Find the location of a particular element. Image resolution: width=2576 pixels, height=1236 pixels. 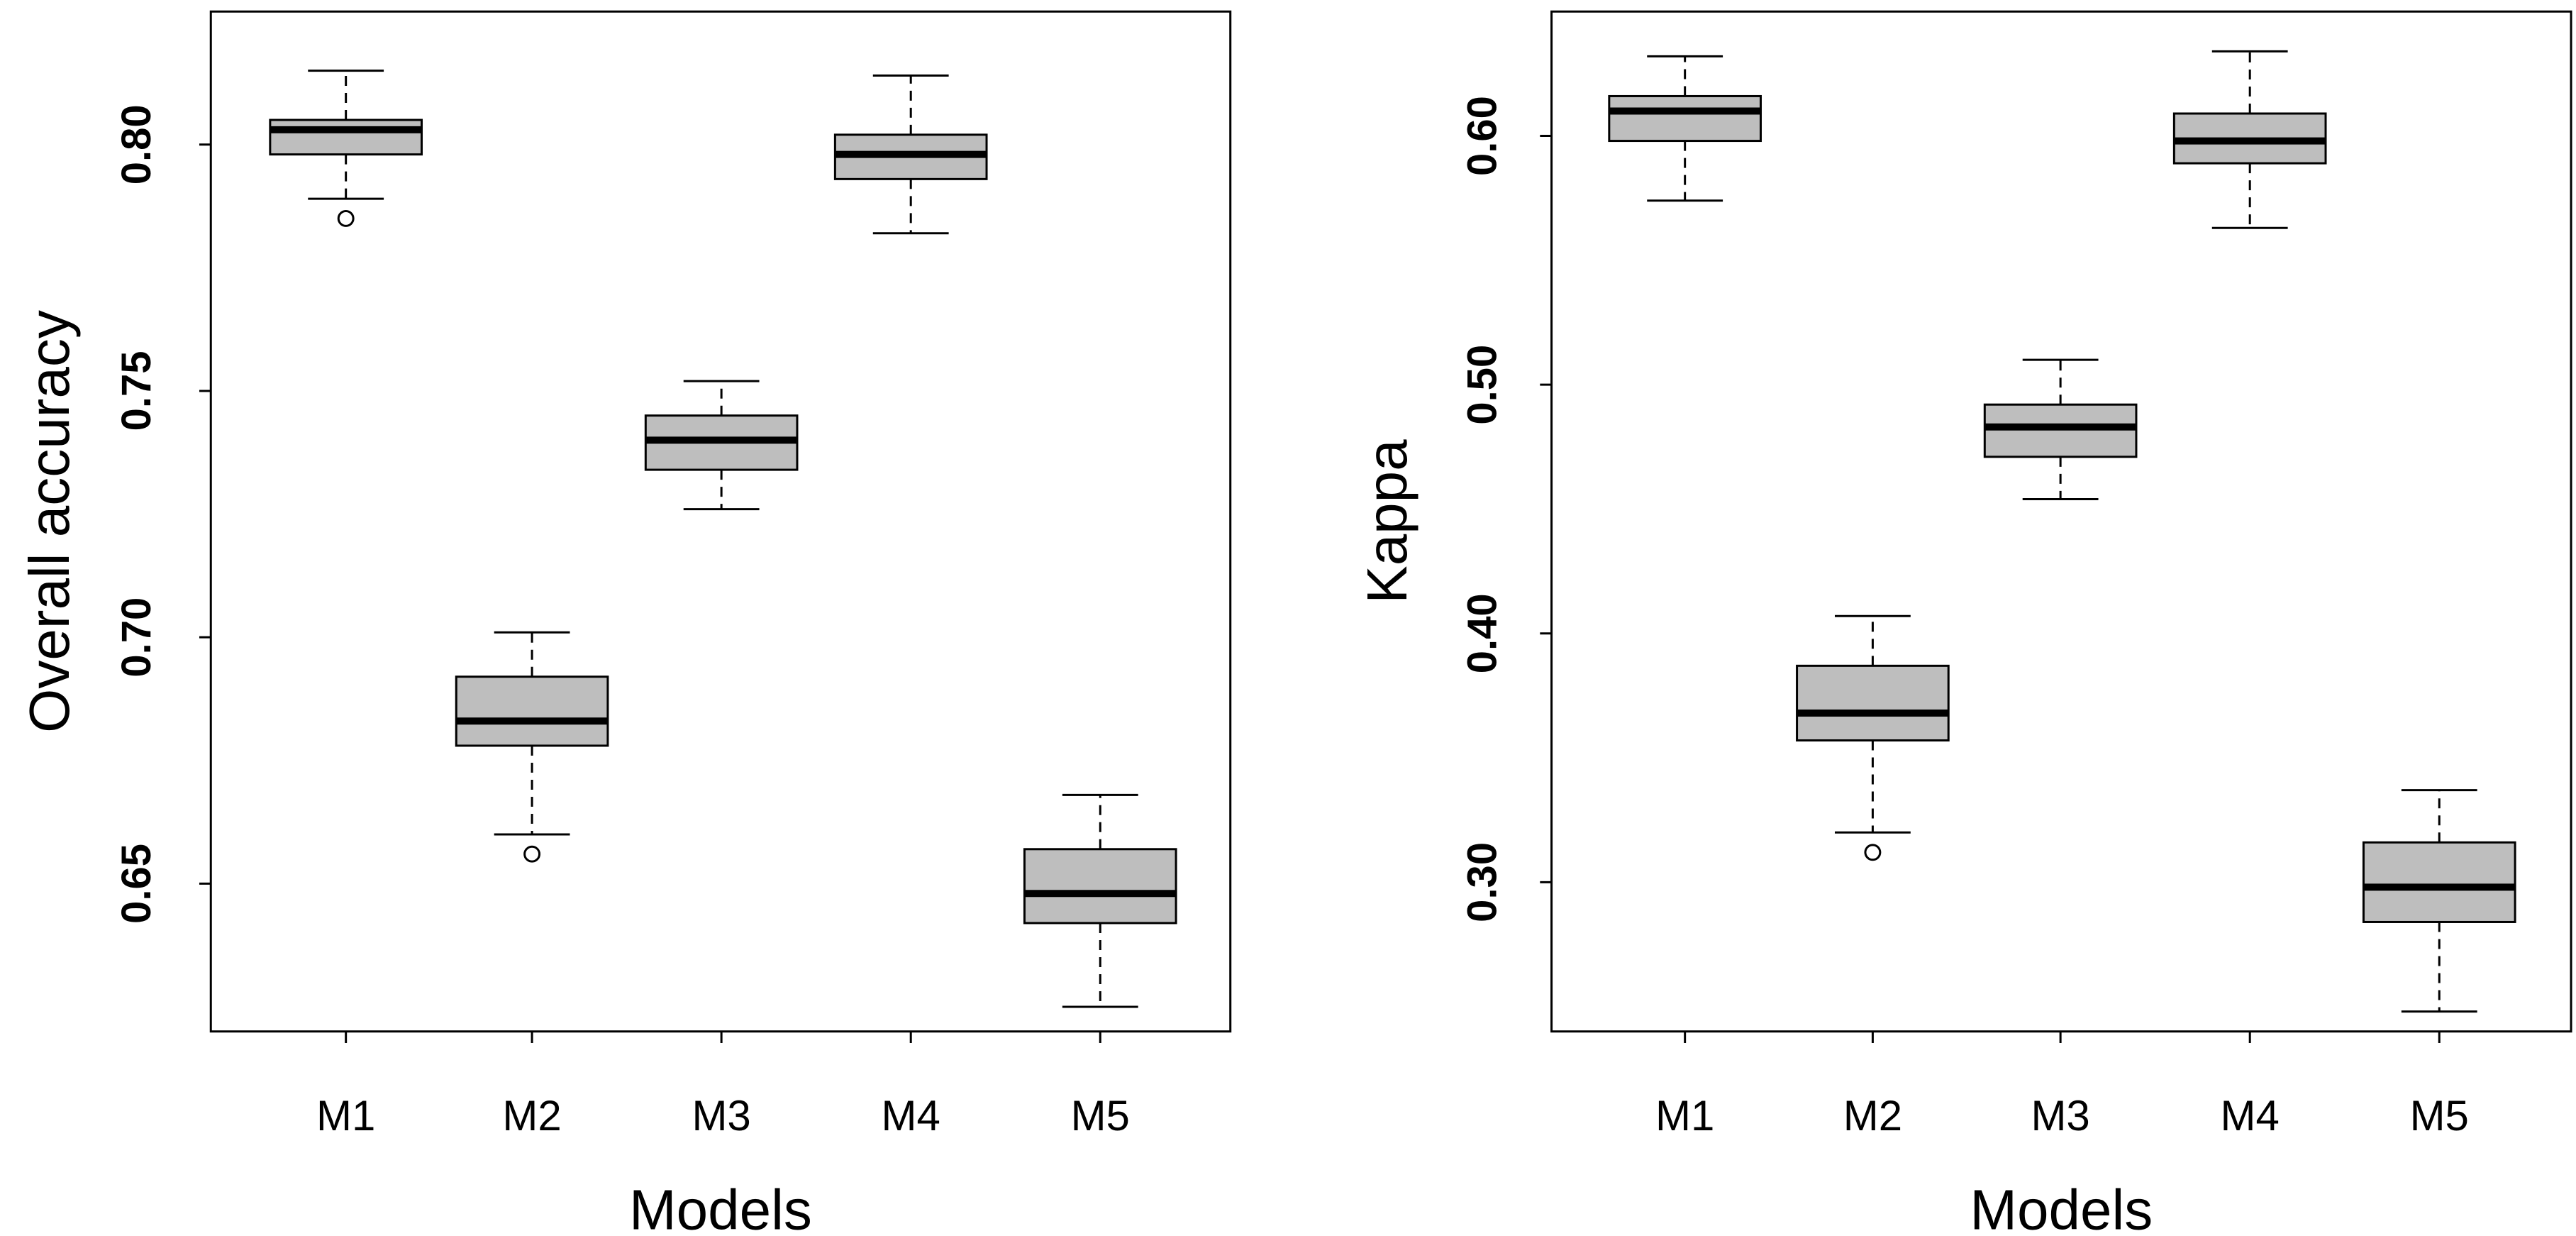

y-tick-label: 0.70 is located at coordinates (136, 637).